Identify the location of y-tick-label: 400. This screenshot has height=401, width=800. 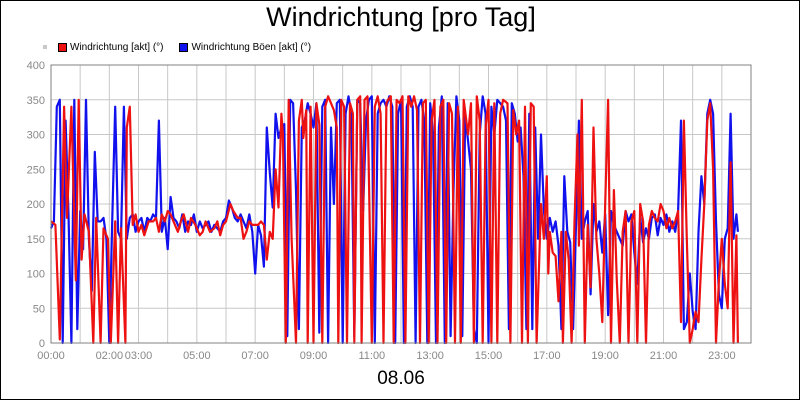
(36, 66).